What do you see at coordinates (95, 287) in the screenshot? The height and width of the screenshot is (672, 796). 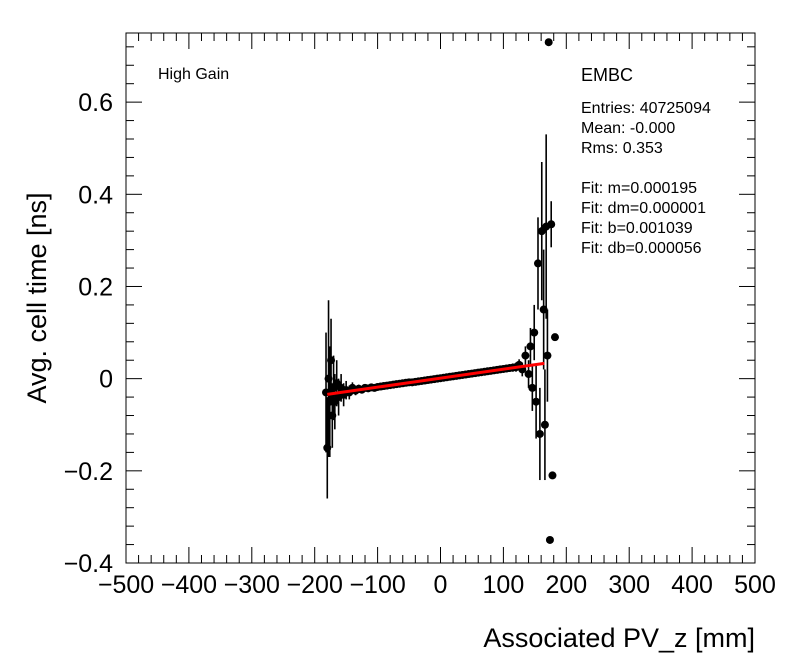 I see `y-tick-label: 0.2` at bounding box center [95, 287].